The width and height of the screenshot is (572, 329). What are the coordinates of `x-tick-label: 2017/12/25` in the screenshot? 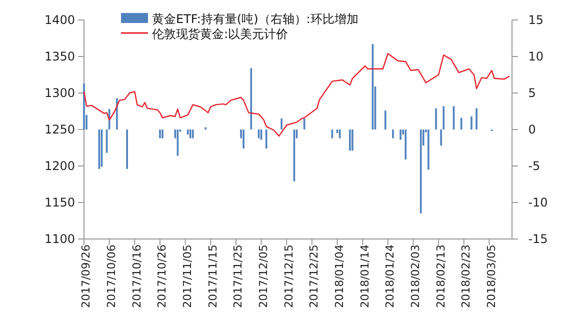 It's located at (314, 276).